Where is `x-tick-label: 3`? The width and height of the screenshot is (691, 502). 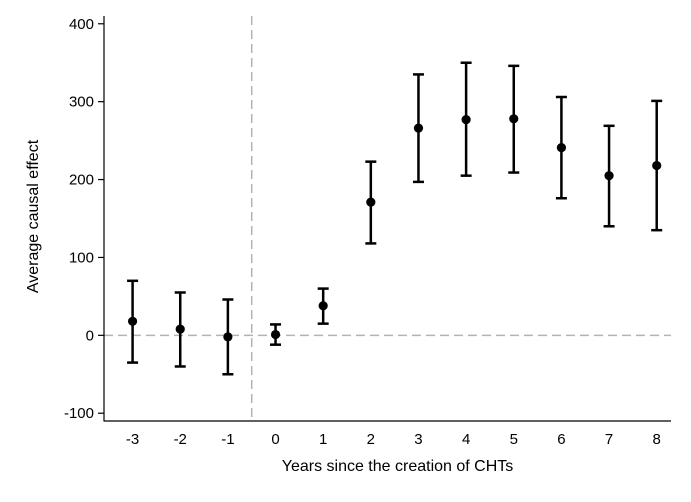
x-tick-label: 3 is located at coordinates (418, 439).